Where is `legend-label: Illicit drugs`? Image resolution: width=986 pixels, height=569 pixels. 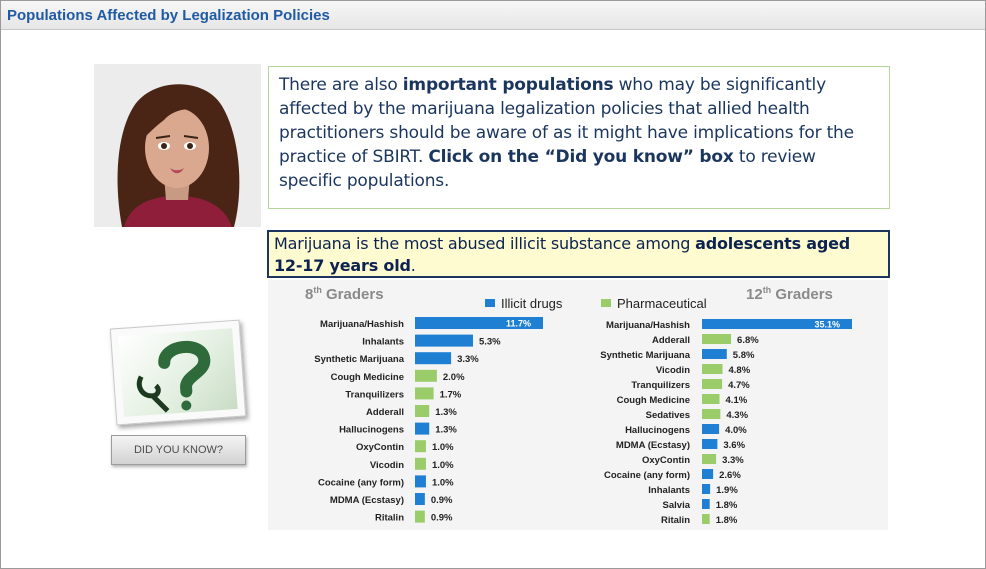
legend-label: Illicit drugs is located at coordinates (532, 303).